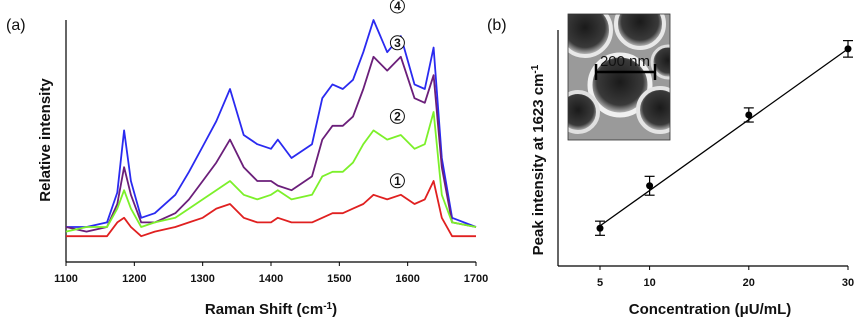 The height and width of the screenshot is (324, 854). I want to click on panel-b-y-axis-title: Peak intensity at 1623 cm-1, so click(538, 159).